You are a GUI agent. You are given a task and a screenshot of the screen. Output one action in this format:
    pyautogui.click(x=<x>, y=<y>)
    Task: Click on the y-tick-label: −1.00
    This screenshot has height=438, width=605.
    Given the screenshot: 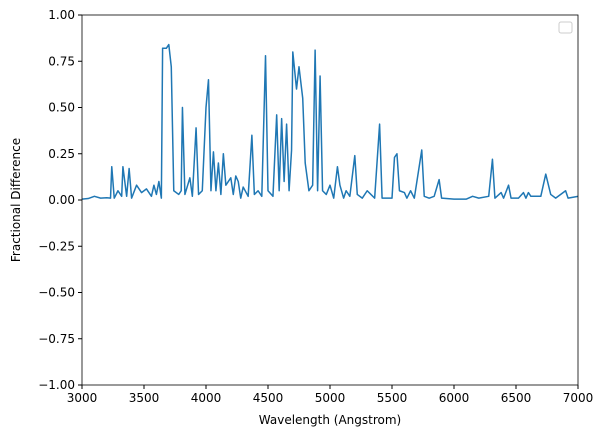 What is the action you would take?
    pyautogui.click(x=56, y=385)
    